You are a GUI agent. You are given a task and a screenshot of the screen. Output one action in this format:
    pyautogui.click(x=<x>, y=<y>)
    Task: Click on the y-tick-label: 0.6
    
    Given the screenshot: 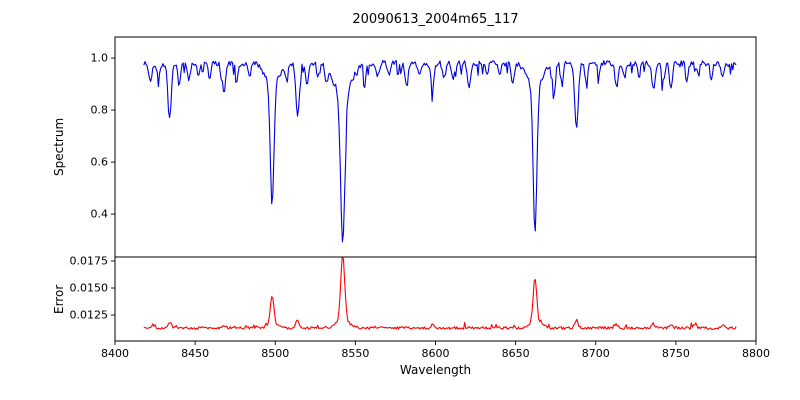 What is the action you would take?
    pyautogui.click(x=100, y=162)
    